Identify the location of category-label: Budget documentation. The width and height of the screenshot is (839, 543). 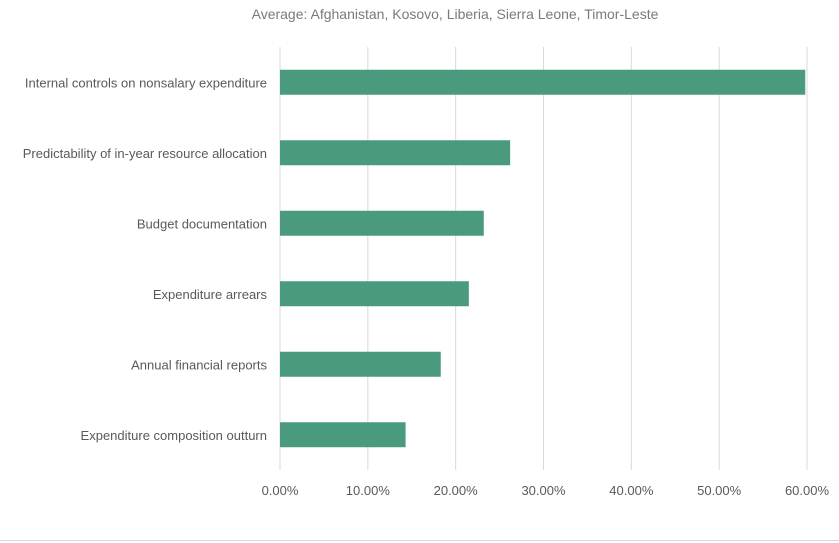
(202, 223).